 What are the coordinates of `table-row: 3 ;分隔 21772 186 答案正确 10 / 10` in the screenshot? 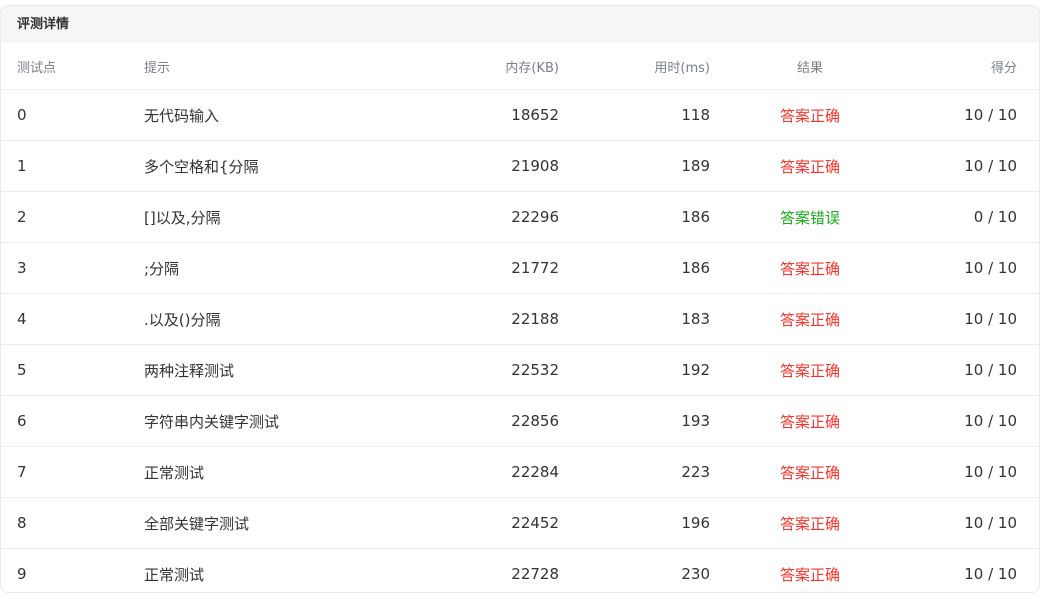 It's located at (520, 268).